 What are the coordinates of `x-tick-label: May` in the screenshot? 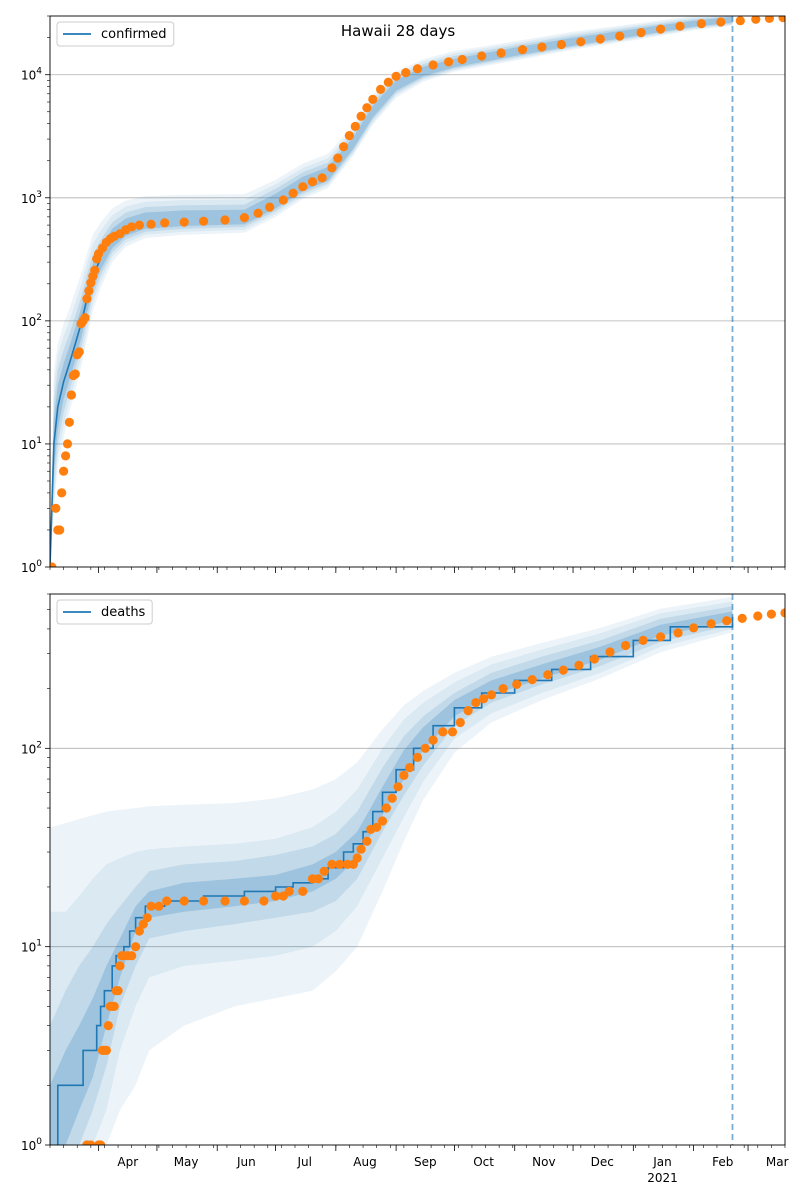 It's located at (186, 1162).